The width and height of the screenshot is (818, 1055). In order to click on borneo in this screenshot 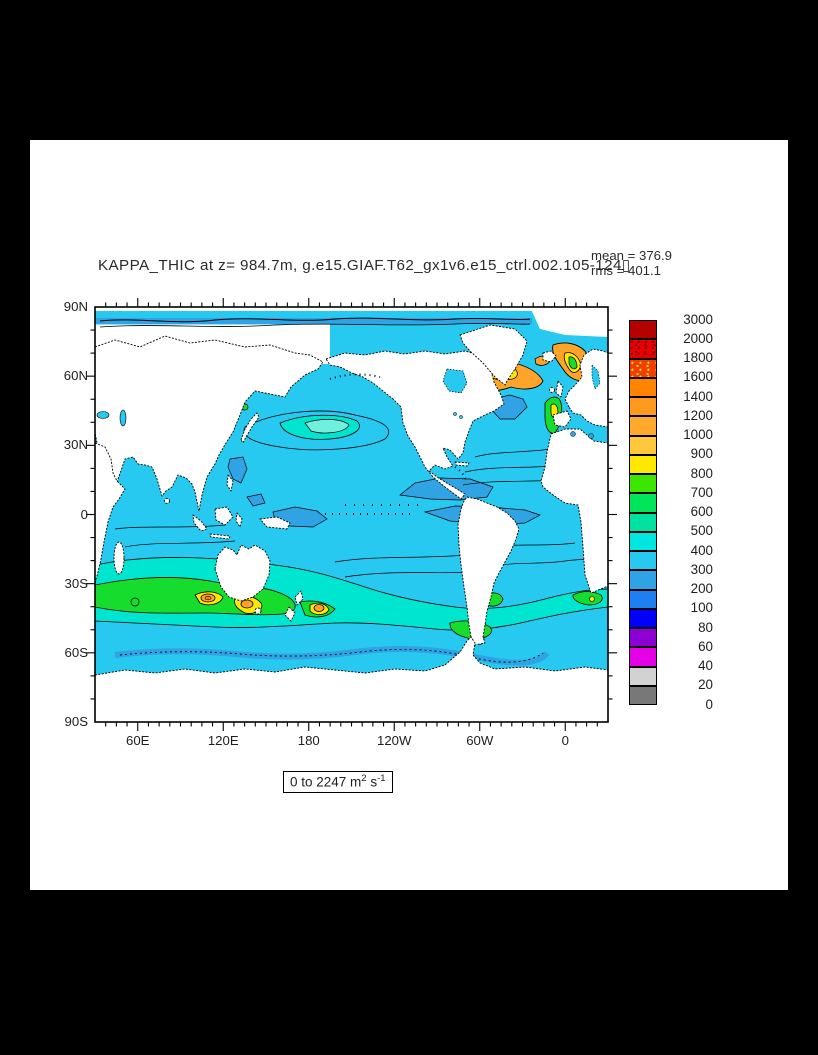, I will do `click(224, 516)`.